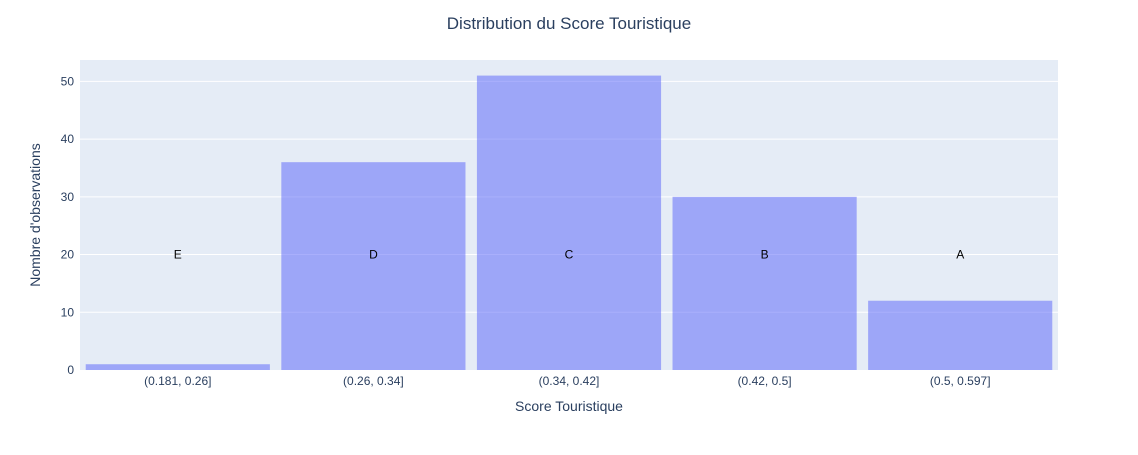 This screenshot has width=1138, height=455. Describe the element at coordinates (68, 312) in the screenshot. I see `y-tick-label: 10` at that location.